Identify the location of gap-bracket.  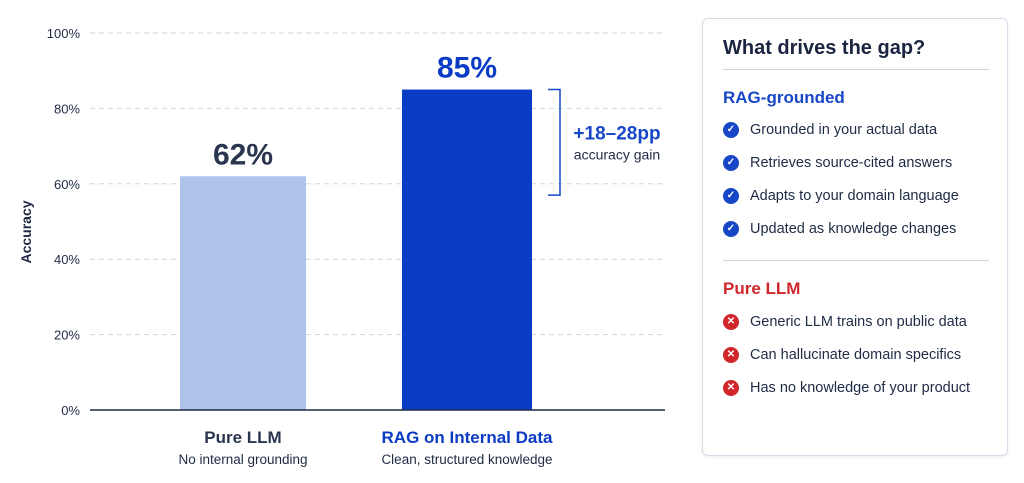
(554, 142).